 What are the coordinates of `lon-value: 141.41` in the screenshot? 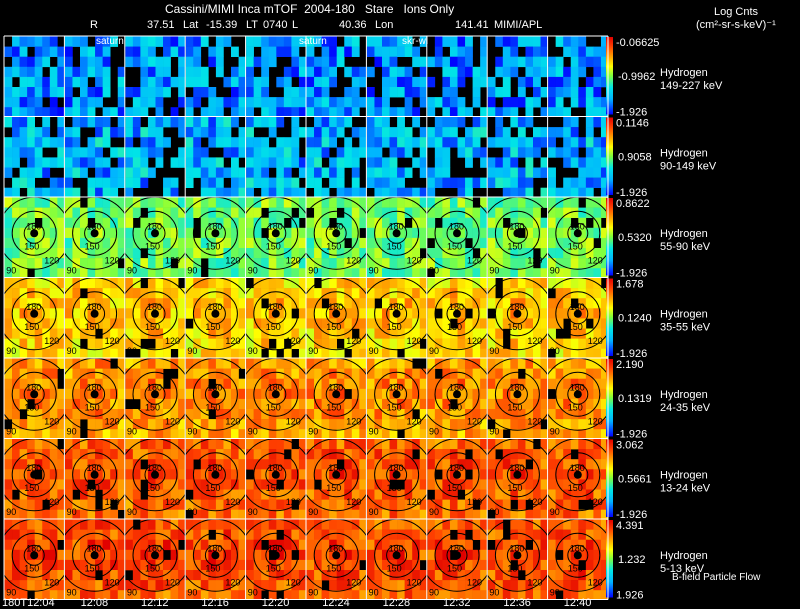 It's located at (472, 25).